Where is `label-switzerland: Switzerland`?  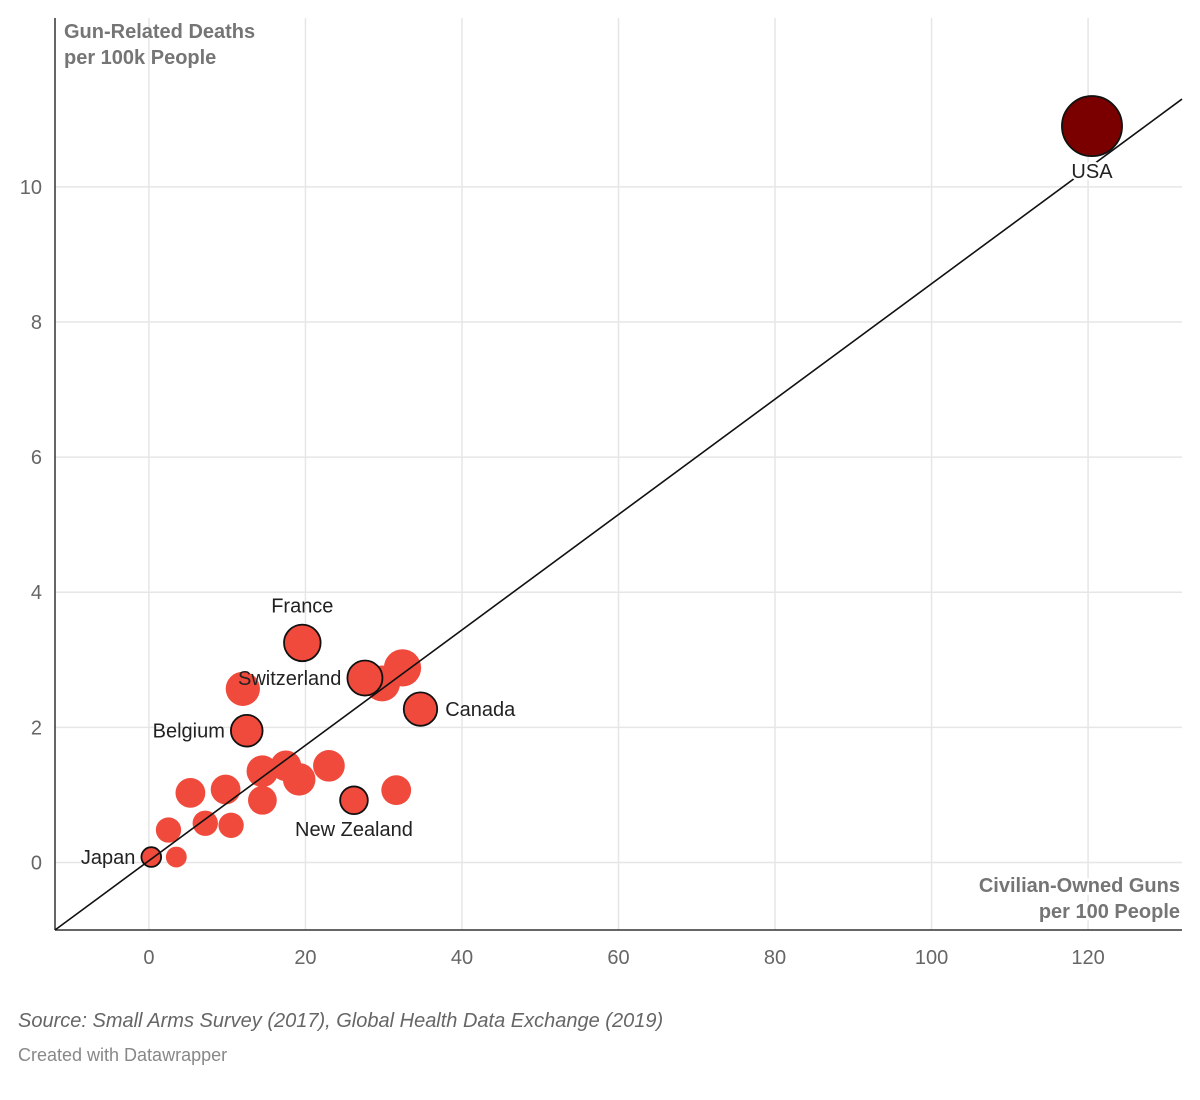
label-switzerland: Switzerland is located at coordinates (289, 679).